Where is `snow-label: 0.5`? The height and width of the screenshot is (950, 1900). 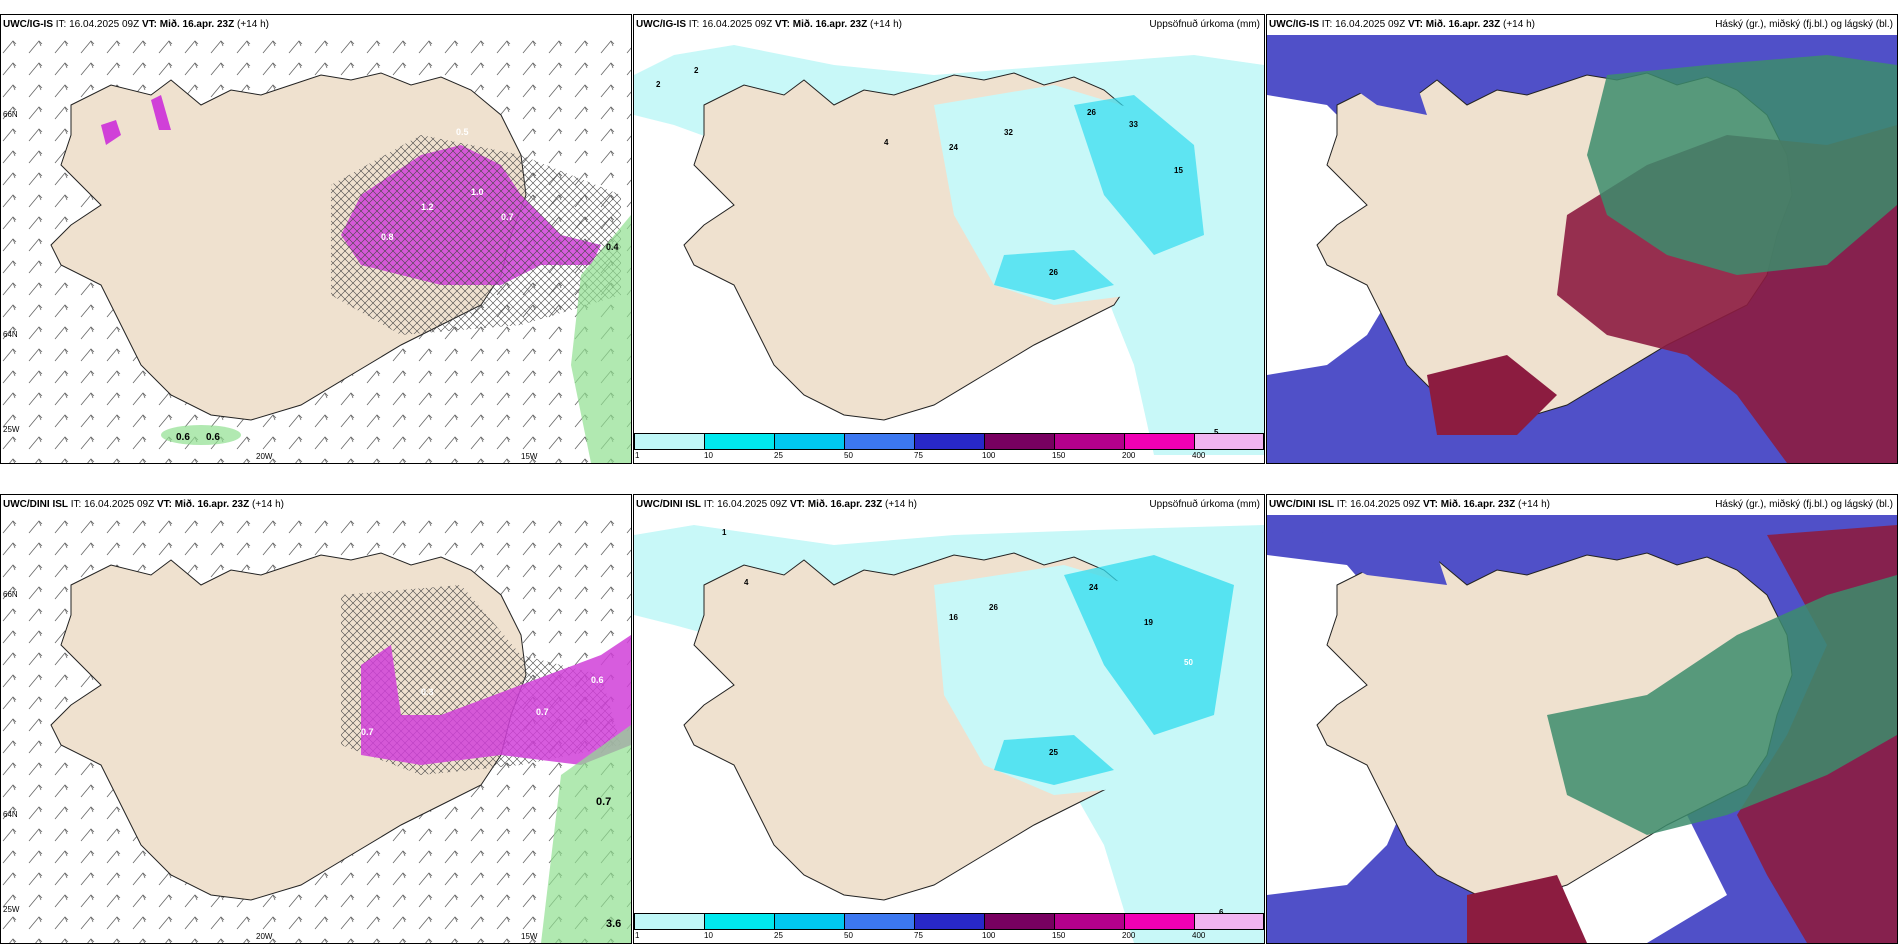 snow-label: 0.5 is located at coordinates (462, 132).